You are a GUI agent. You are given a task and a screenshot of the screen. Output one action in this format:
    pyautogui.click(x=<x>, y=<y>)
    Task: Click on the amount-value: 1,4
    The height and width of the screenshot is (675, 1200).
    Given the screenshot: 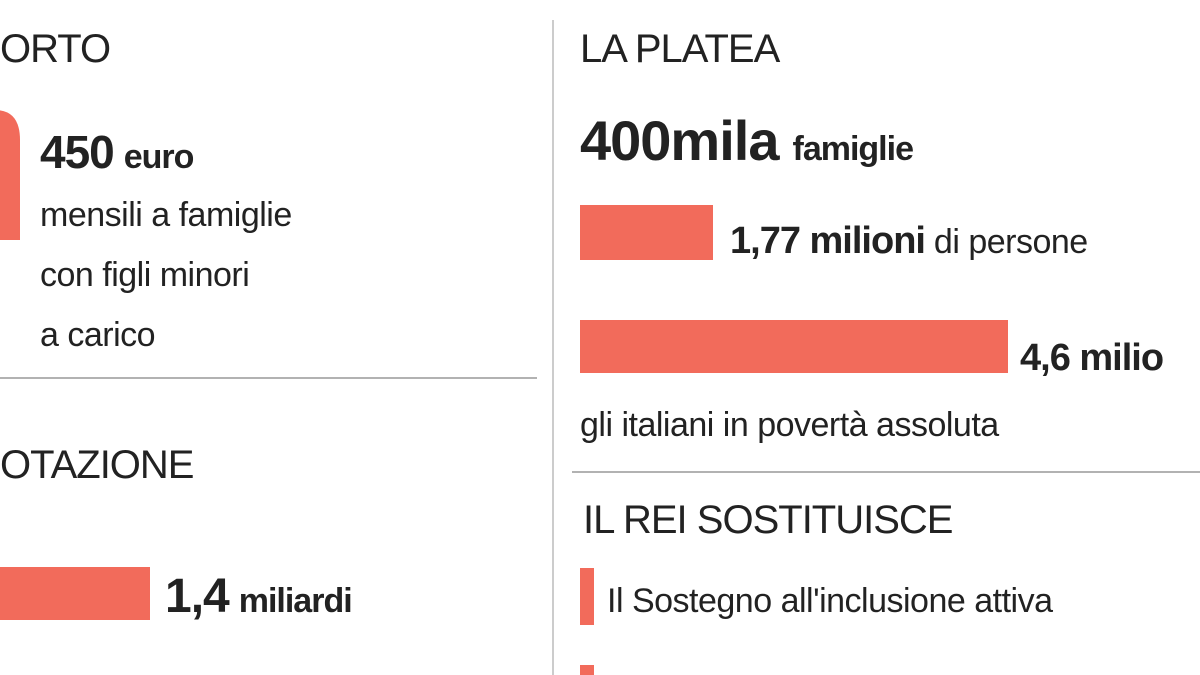 What is the action you would take?
    pyautogui.click(x=197, y=596)
    